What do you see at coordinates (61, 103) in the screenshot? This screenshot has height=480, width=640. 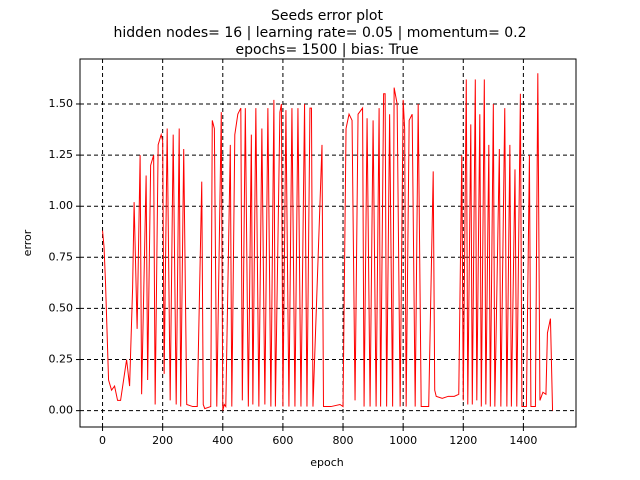 I see `y-tick-label: 1.50` at bounding box center [61, 103].